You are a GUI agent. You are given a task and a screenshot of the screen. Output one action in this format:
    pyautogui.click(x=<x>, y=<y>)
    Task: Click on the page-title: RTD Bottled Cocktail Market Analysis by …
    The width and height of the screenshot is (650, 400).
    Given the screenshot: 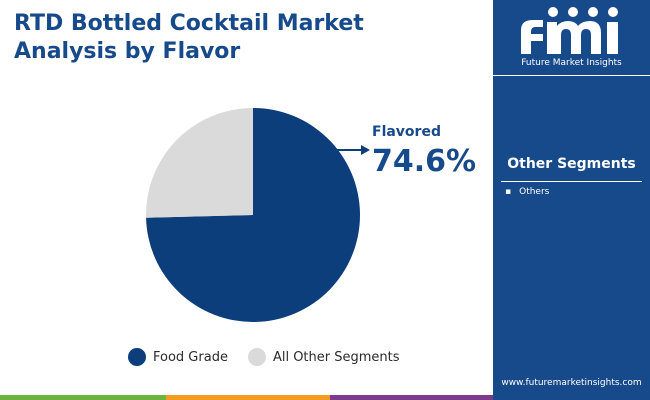 What is the action you would take?
    pyautogui.click(x=249, y=38)
    